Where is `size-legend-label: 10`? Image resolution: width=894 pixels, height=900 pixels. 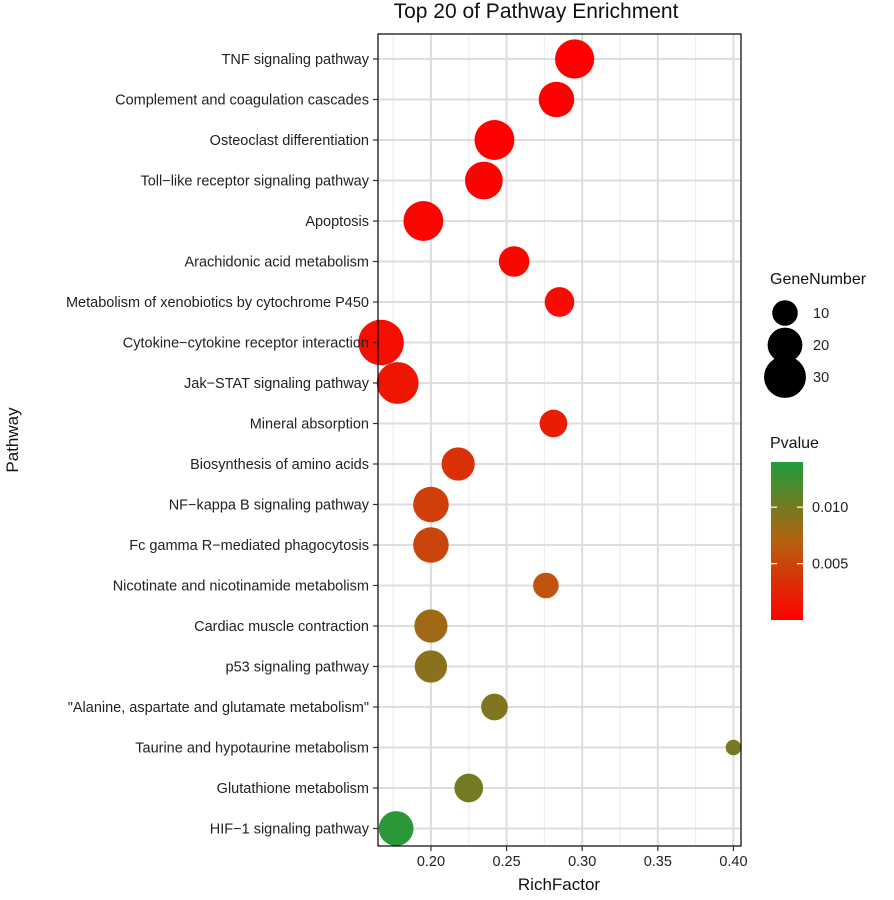
size-legend-label: 10 is located at coordinates (821, 314).